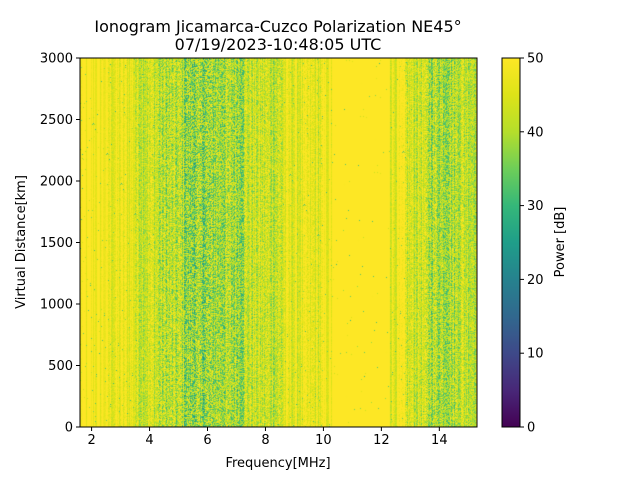  I want to click on colorbar-tick-label: 40, so click(535, 132).